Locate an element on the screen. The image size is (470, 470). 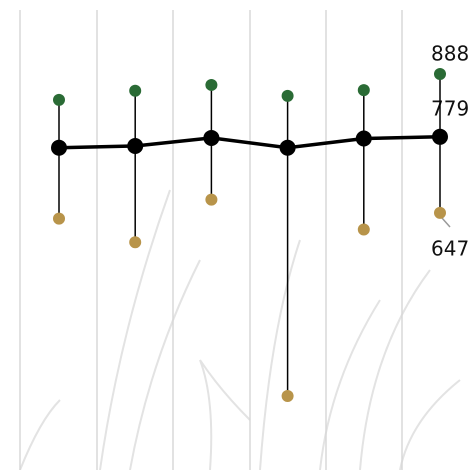
data-label: 779 is located at coordinates (450, 109).